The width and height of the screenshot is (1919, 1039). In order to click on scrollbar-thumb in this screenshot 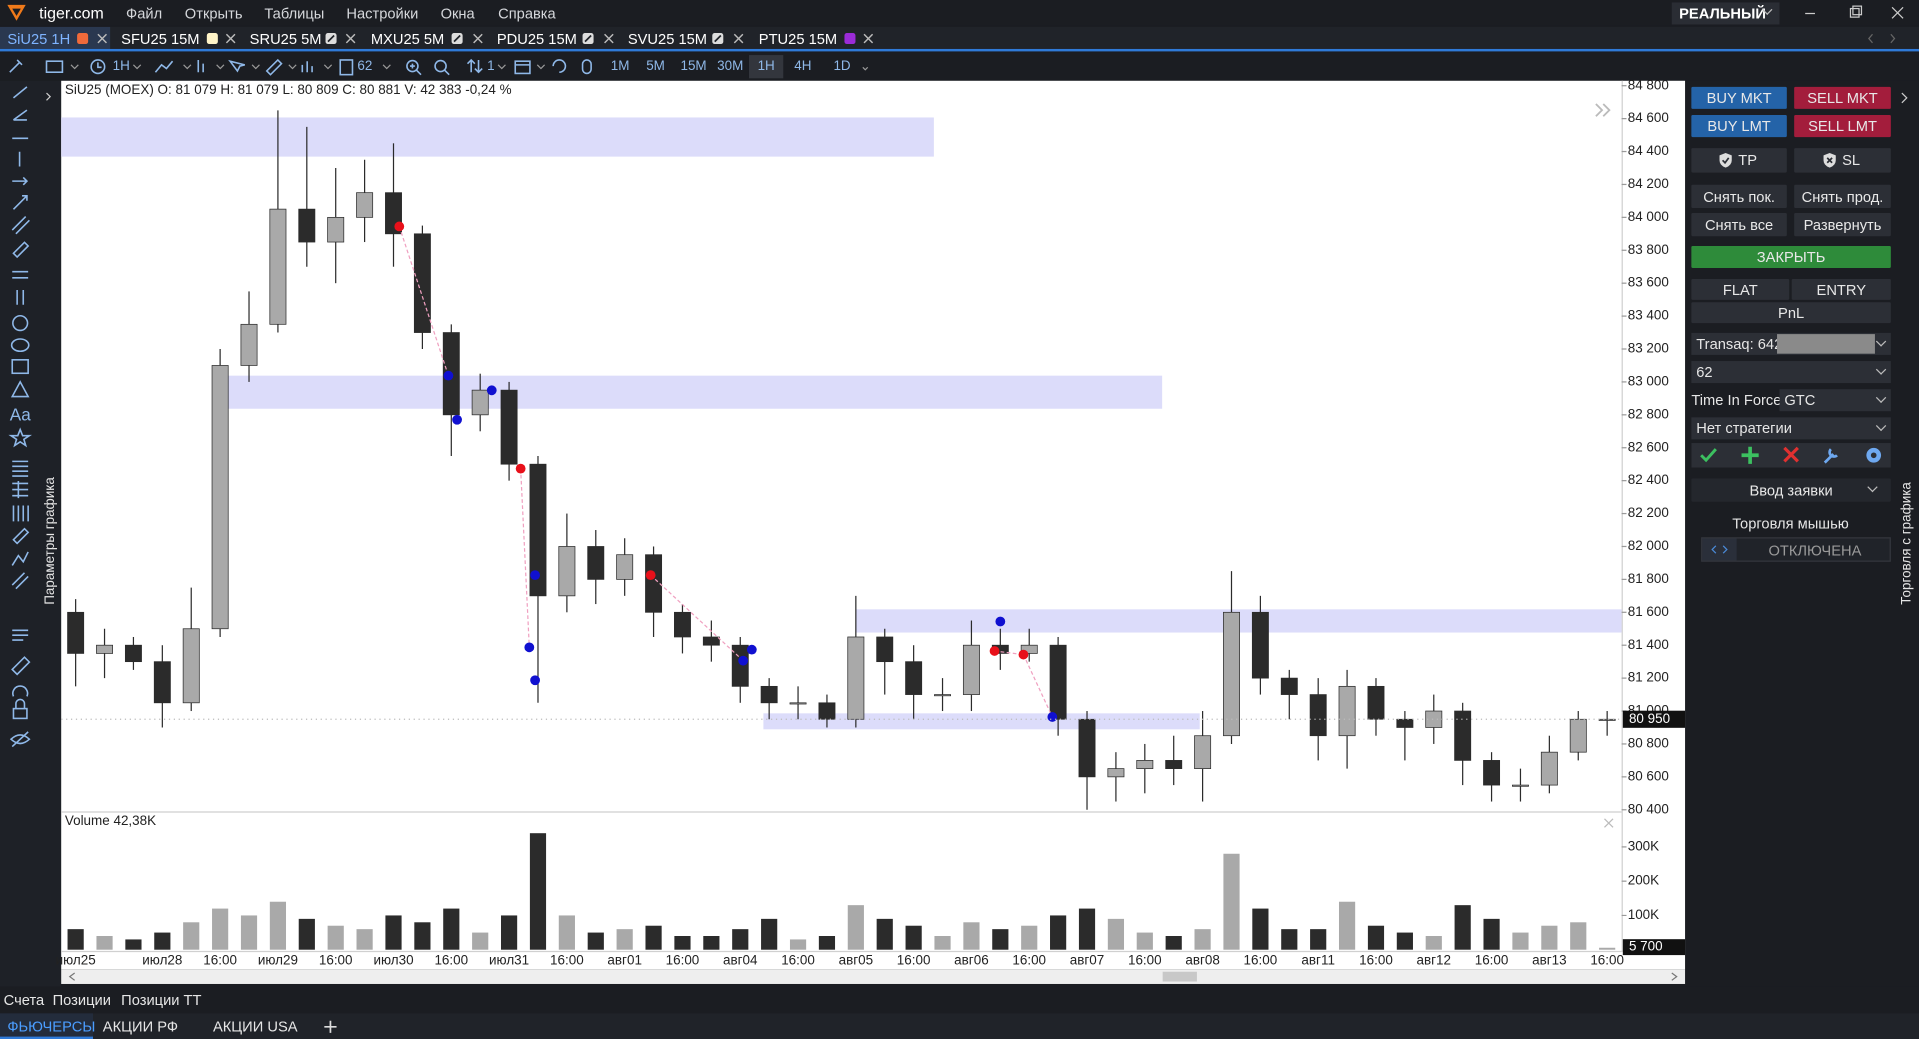, I will do `click(1179, 976)`.